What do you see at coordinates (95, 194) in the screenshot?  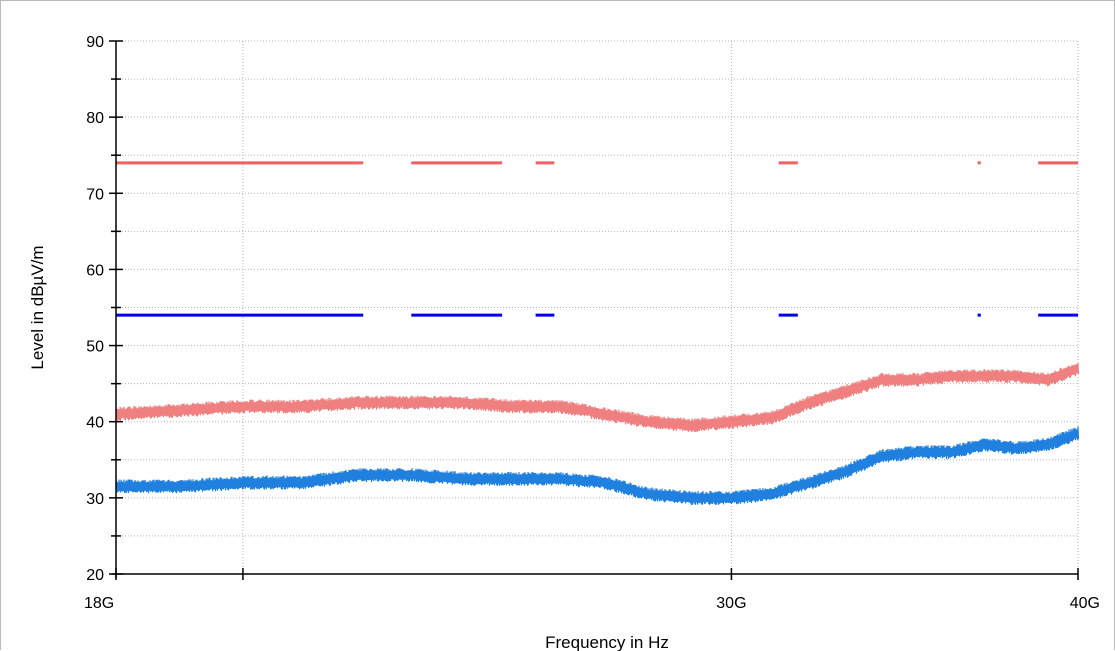 I see `y-tick-label: 70` at bounding box center [95, 194].